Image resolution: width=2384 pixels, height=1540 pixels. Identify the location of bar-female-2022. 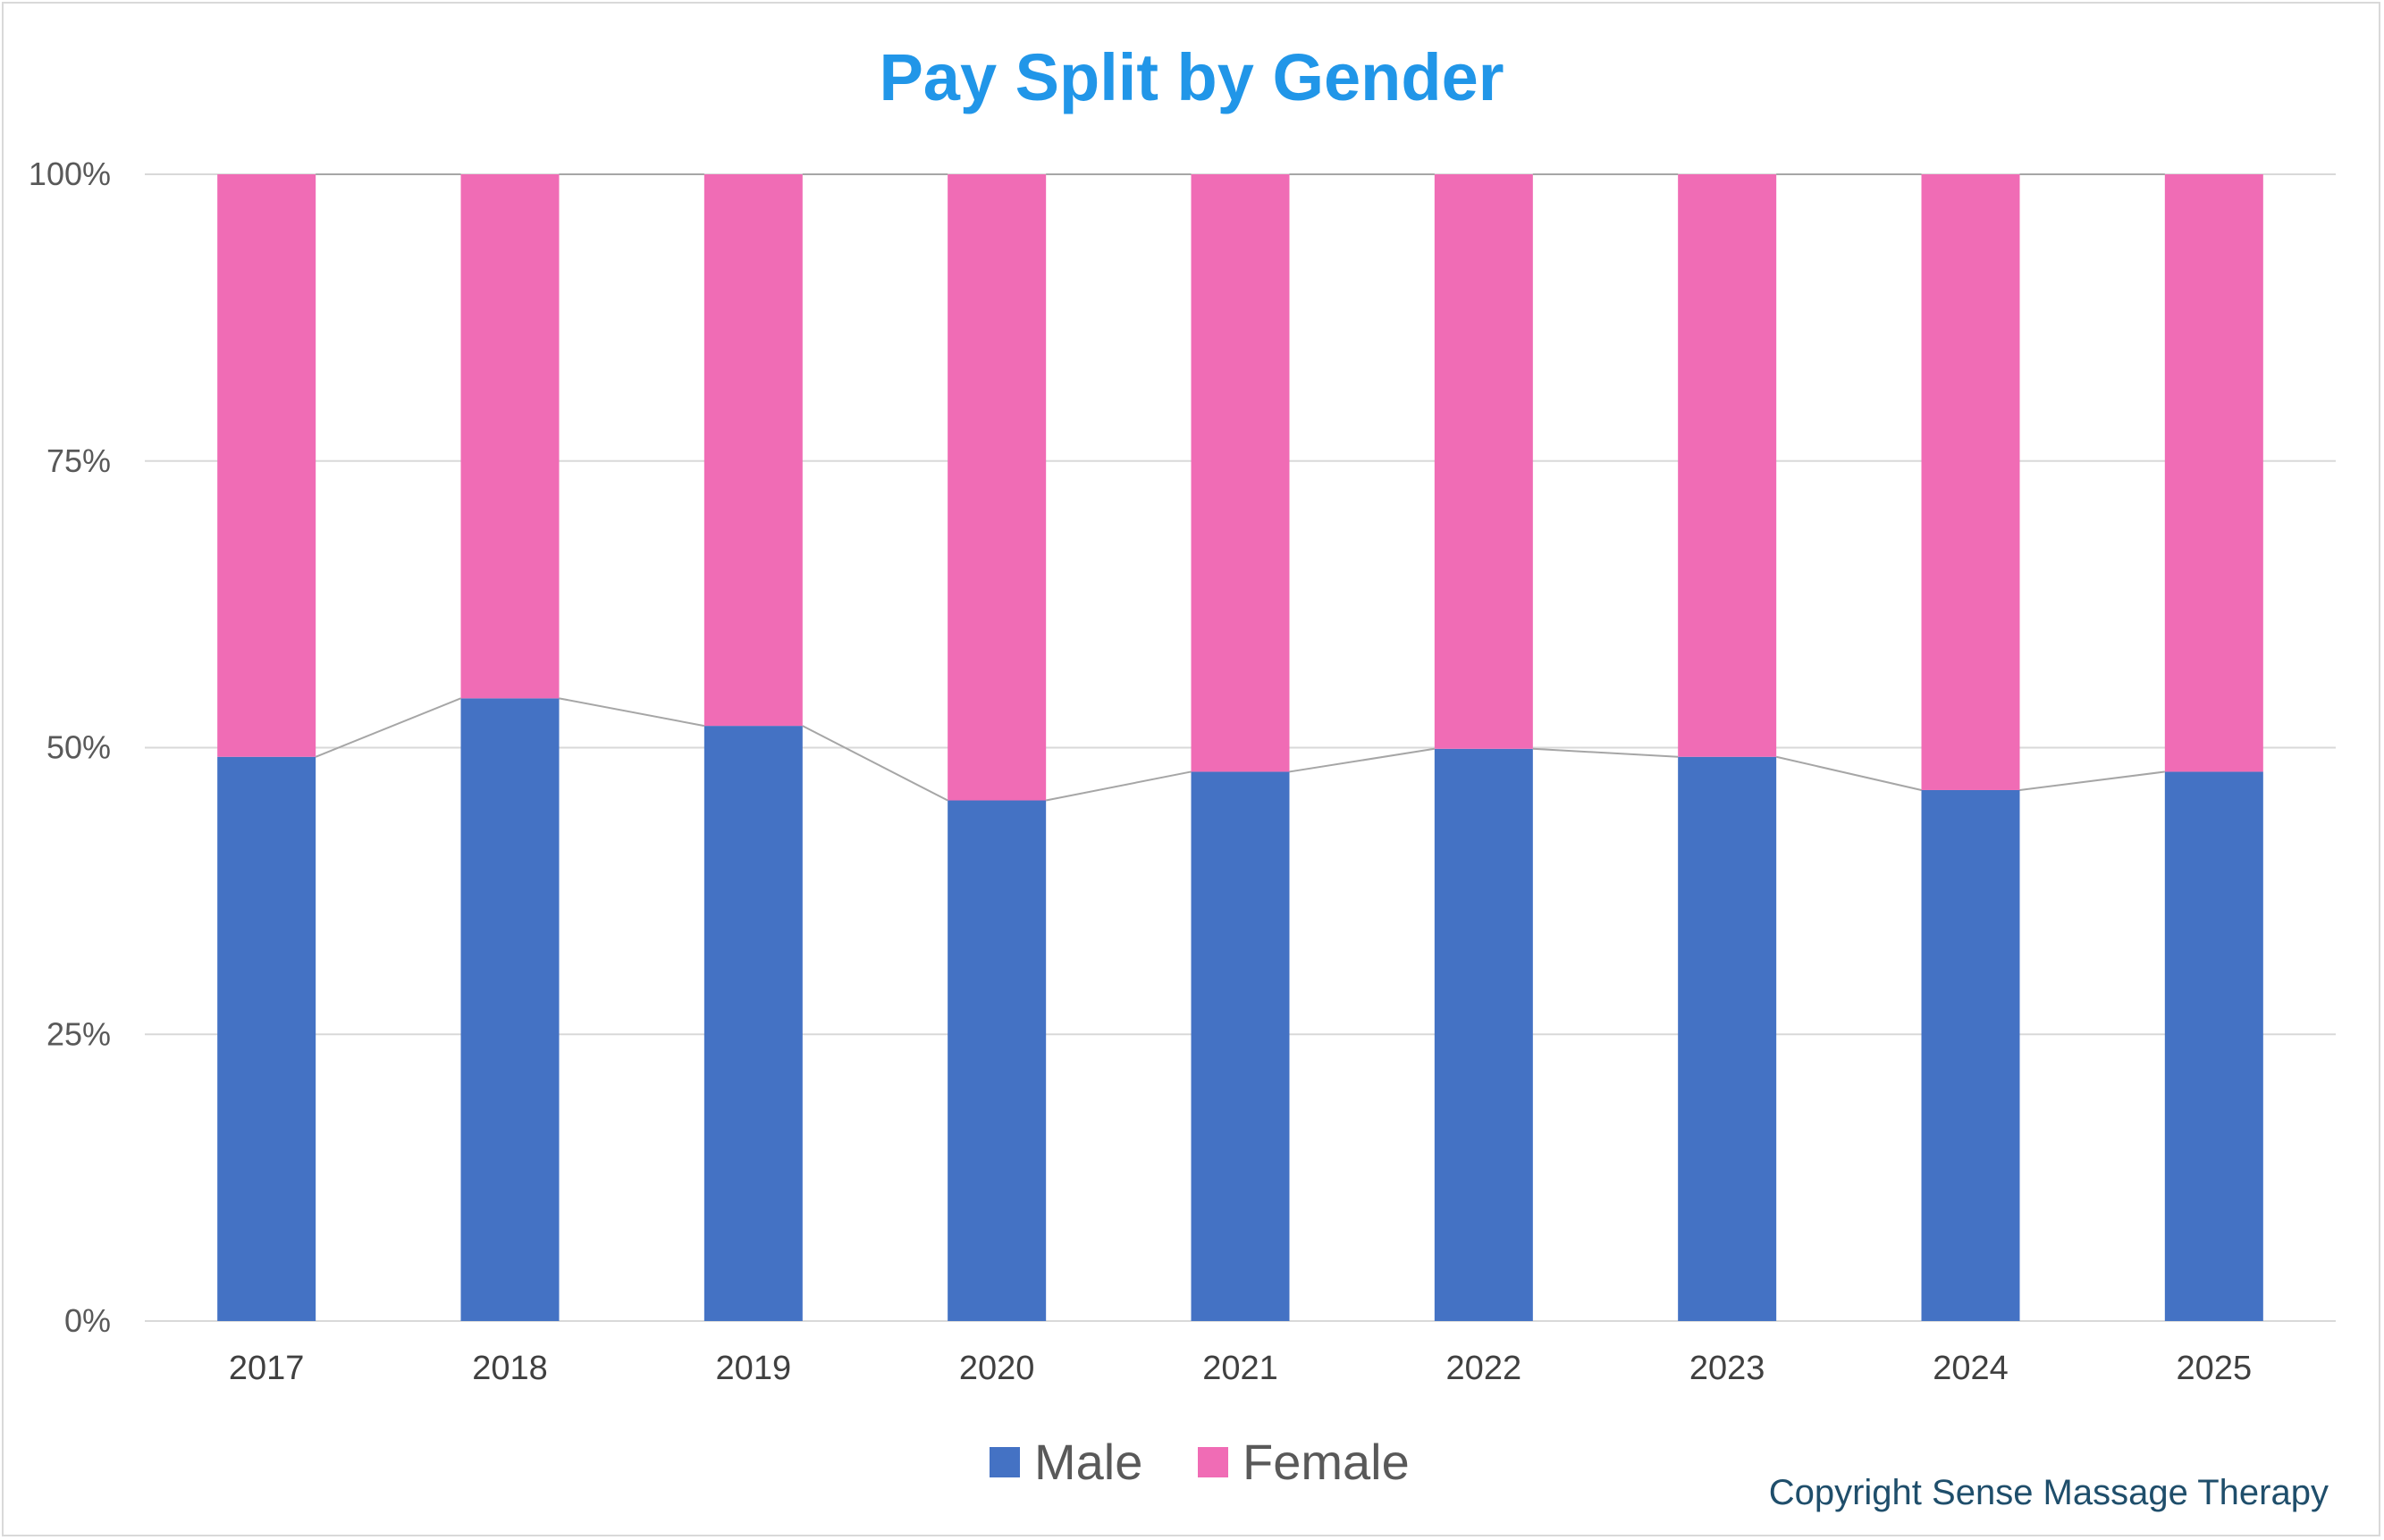
(1484, 461).